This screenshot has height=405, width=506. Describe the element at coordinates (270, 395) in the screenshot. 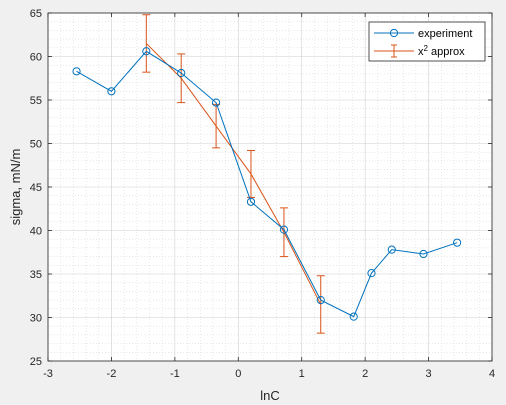

I see `x-axis-title: lnC` at that location.